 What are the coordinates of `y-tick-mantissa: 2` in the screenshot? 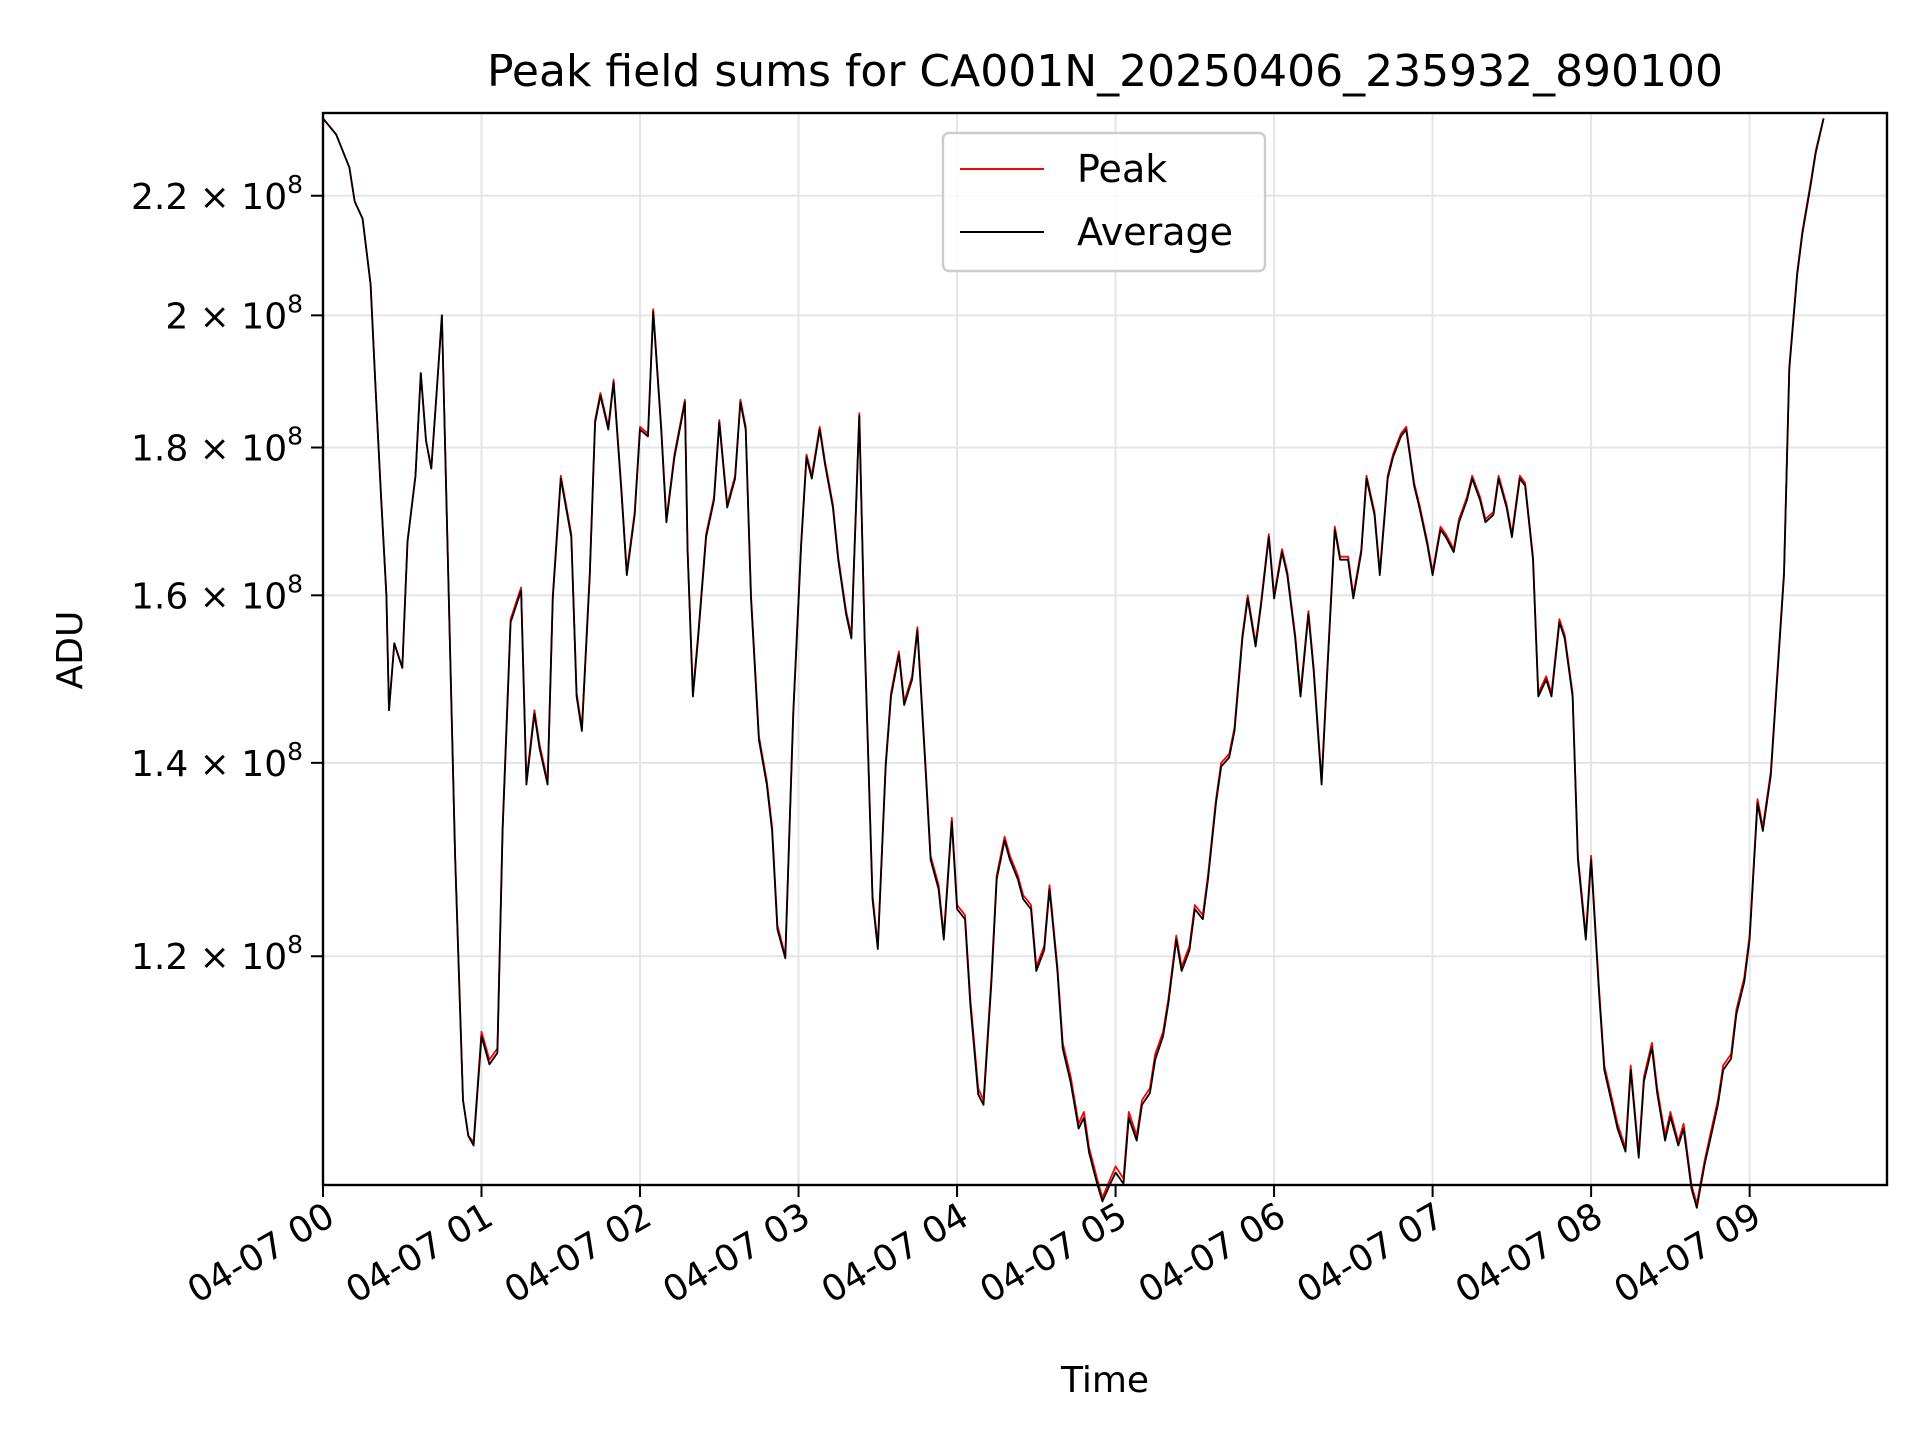 It's located at (176, 316).